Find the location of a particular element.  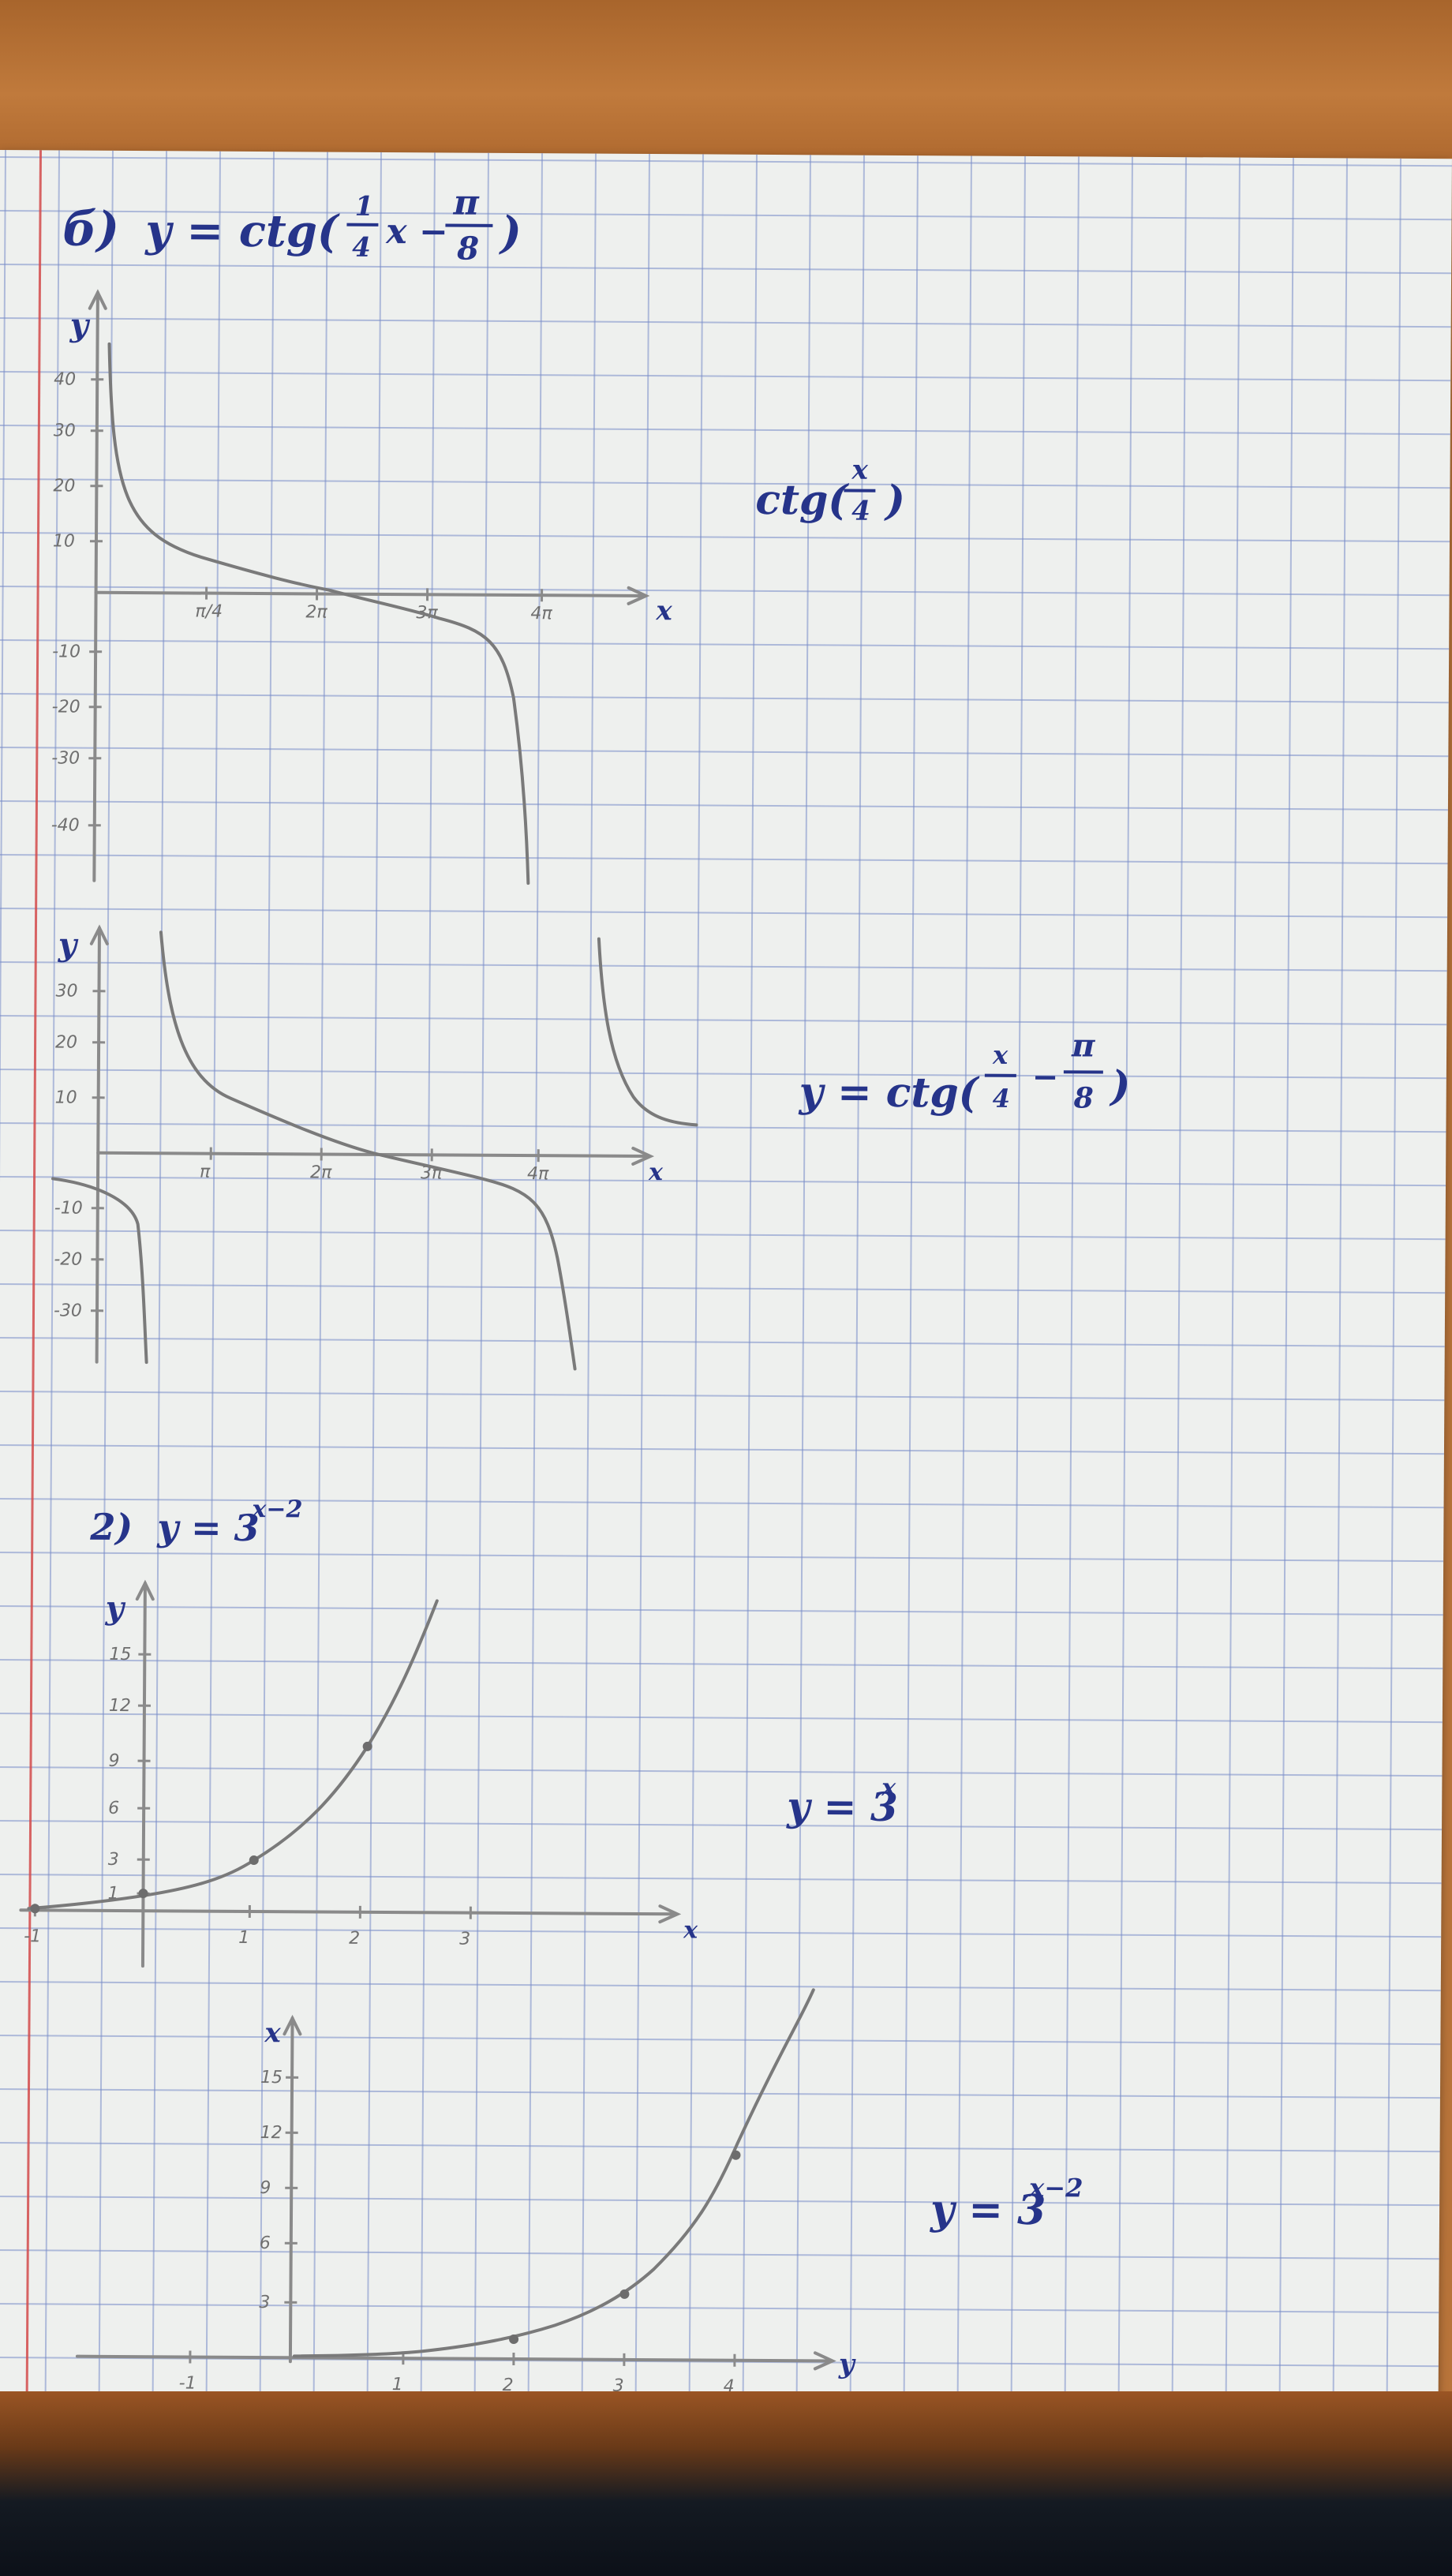

formula-b-num: 1 is located at coordinates (363, 207).